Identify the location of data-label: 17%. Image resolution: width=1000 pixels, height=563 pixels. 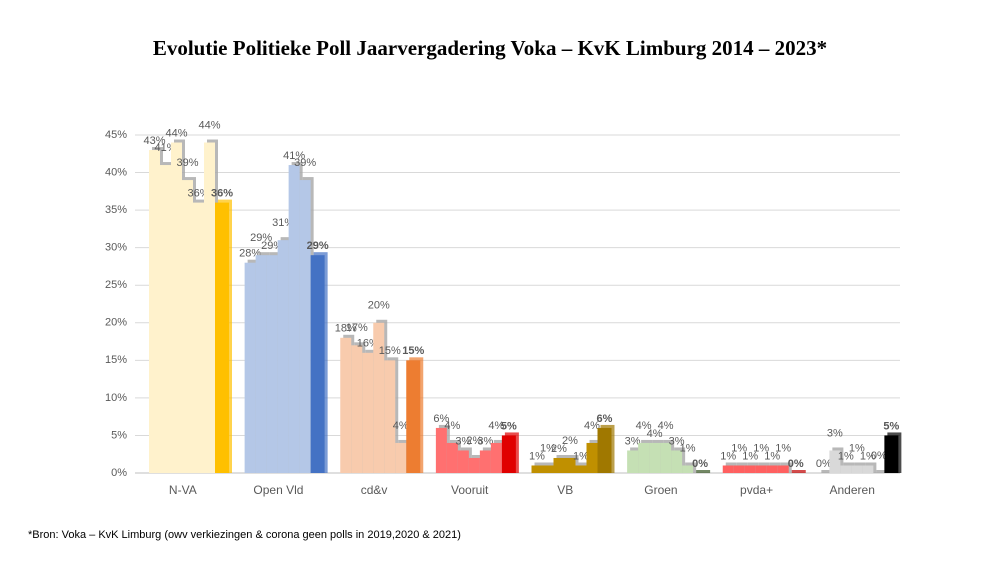
(357, 328).